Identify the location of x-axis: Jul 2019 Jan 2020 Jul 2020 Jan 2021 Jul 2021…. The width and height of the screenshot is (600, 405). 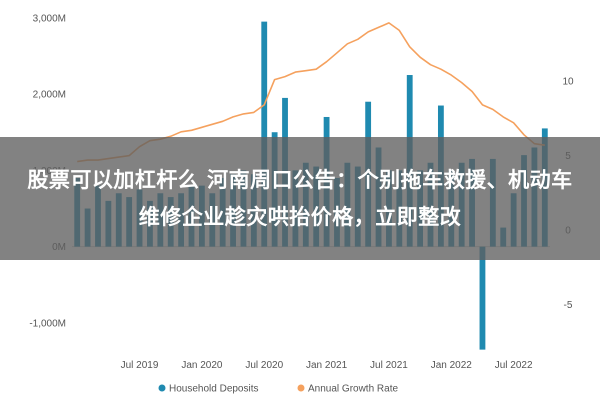
(327, 365).